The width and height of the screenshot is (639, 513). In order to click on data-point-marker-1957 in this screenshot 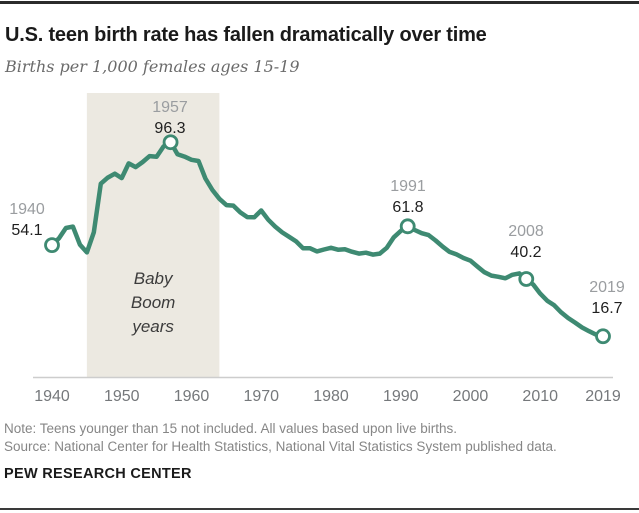, I will do `click(170, 142)`.